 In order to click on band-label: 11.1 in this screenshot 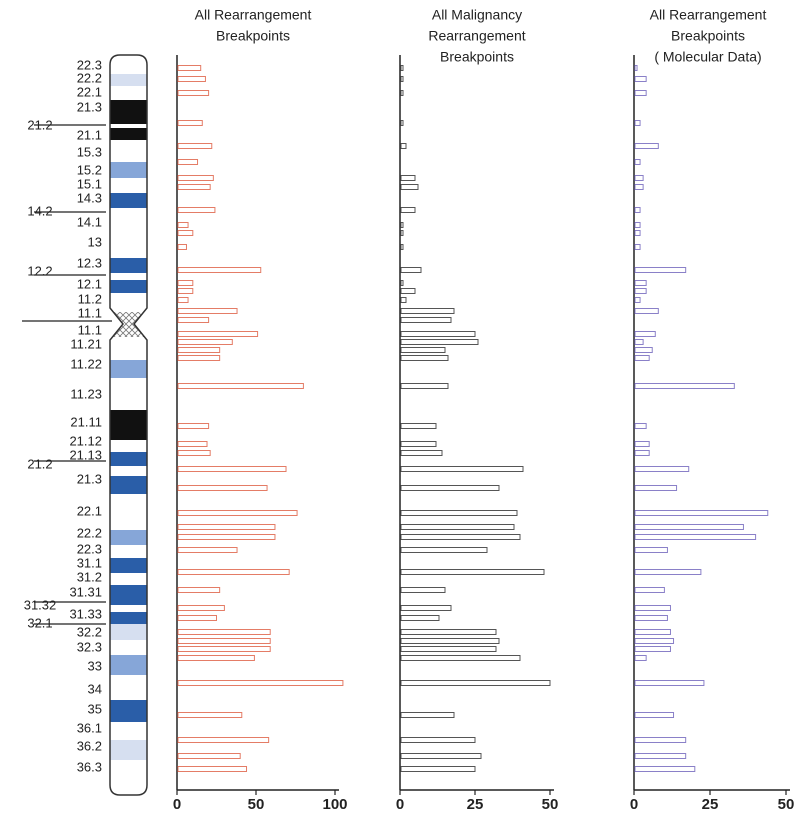, I will do `click(90, 312)`.